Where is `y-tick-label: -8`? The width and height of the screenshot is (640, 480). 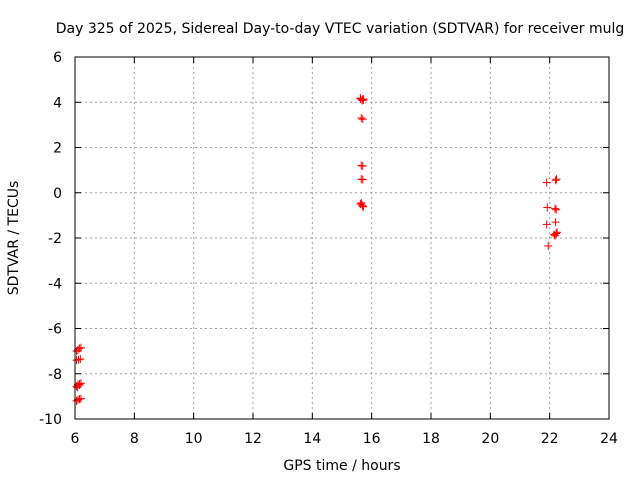 y-tick-label: -8 is located at coordinates (55, 375).